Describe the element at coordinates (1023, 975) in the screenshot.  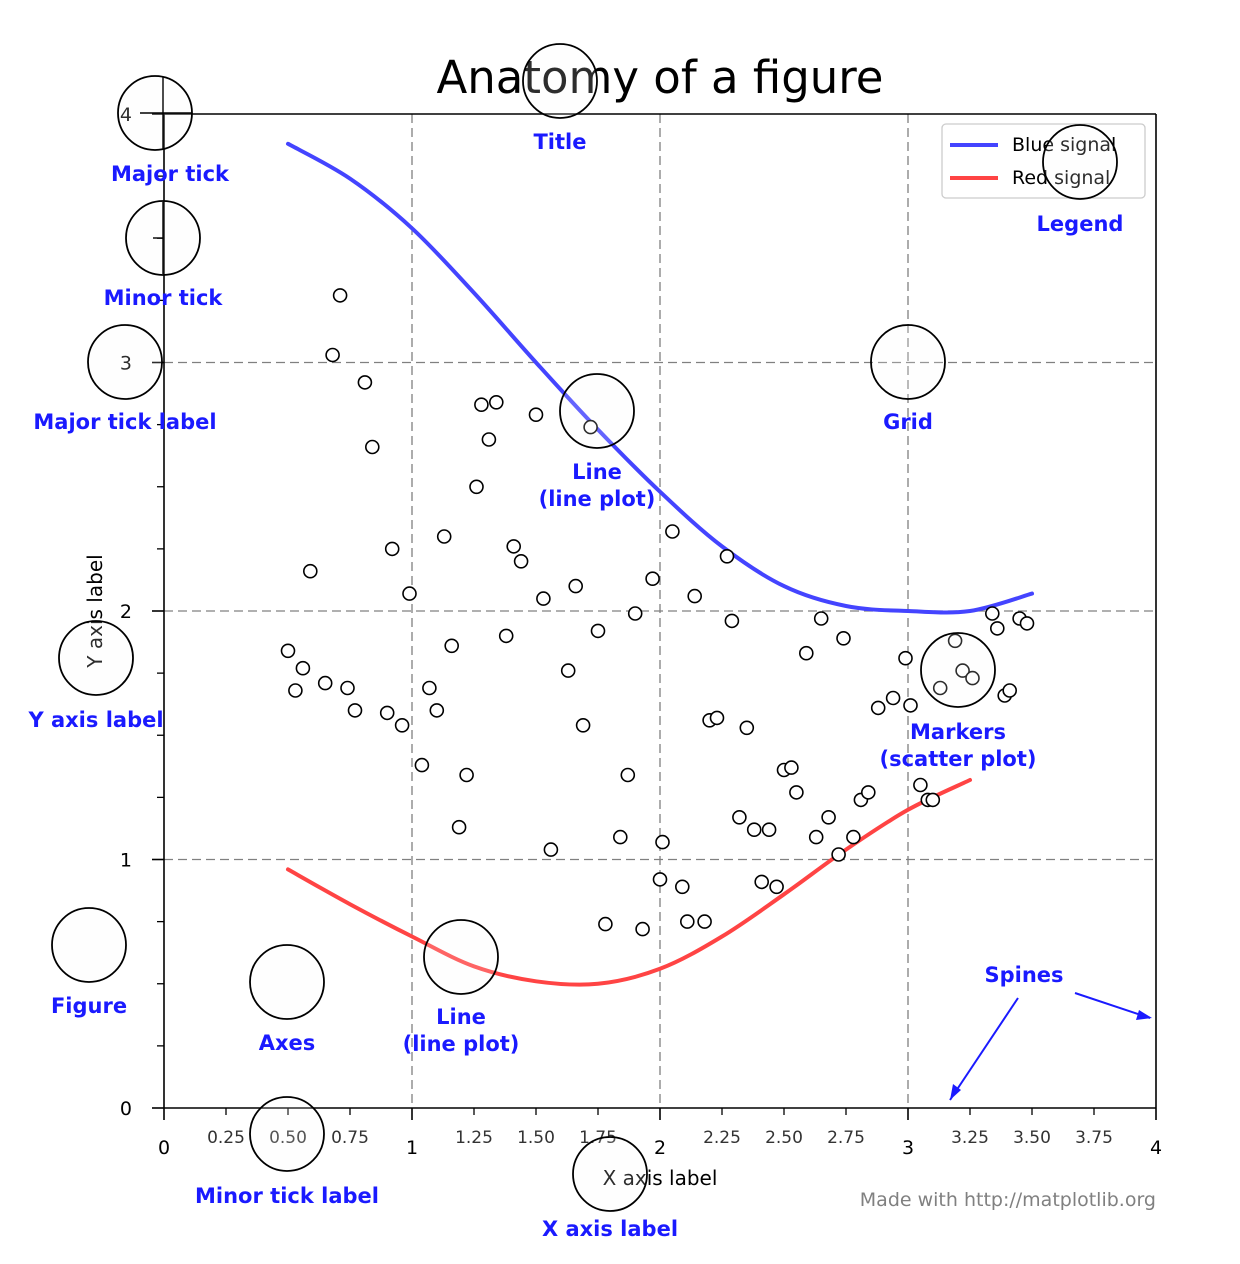
I see `annotation-label-14-0: Spines` at that location.